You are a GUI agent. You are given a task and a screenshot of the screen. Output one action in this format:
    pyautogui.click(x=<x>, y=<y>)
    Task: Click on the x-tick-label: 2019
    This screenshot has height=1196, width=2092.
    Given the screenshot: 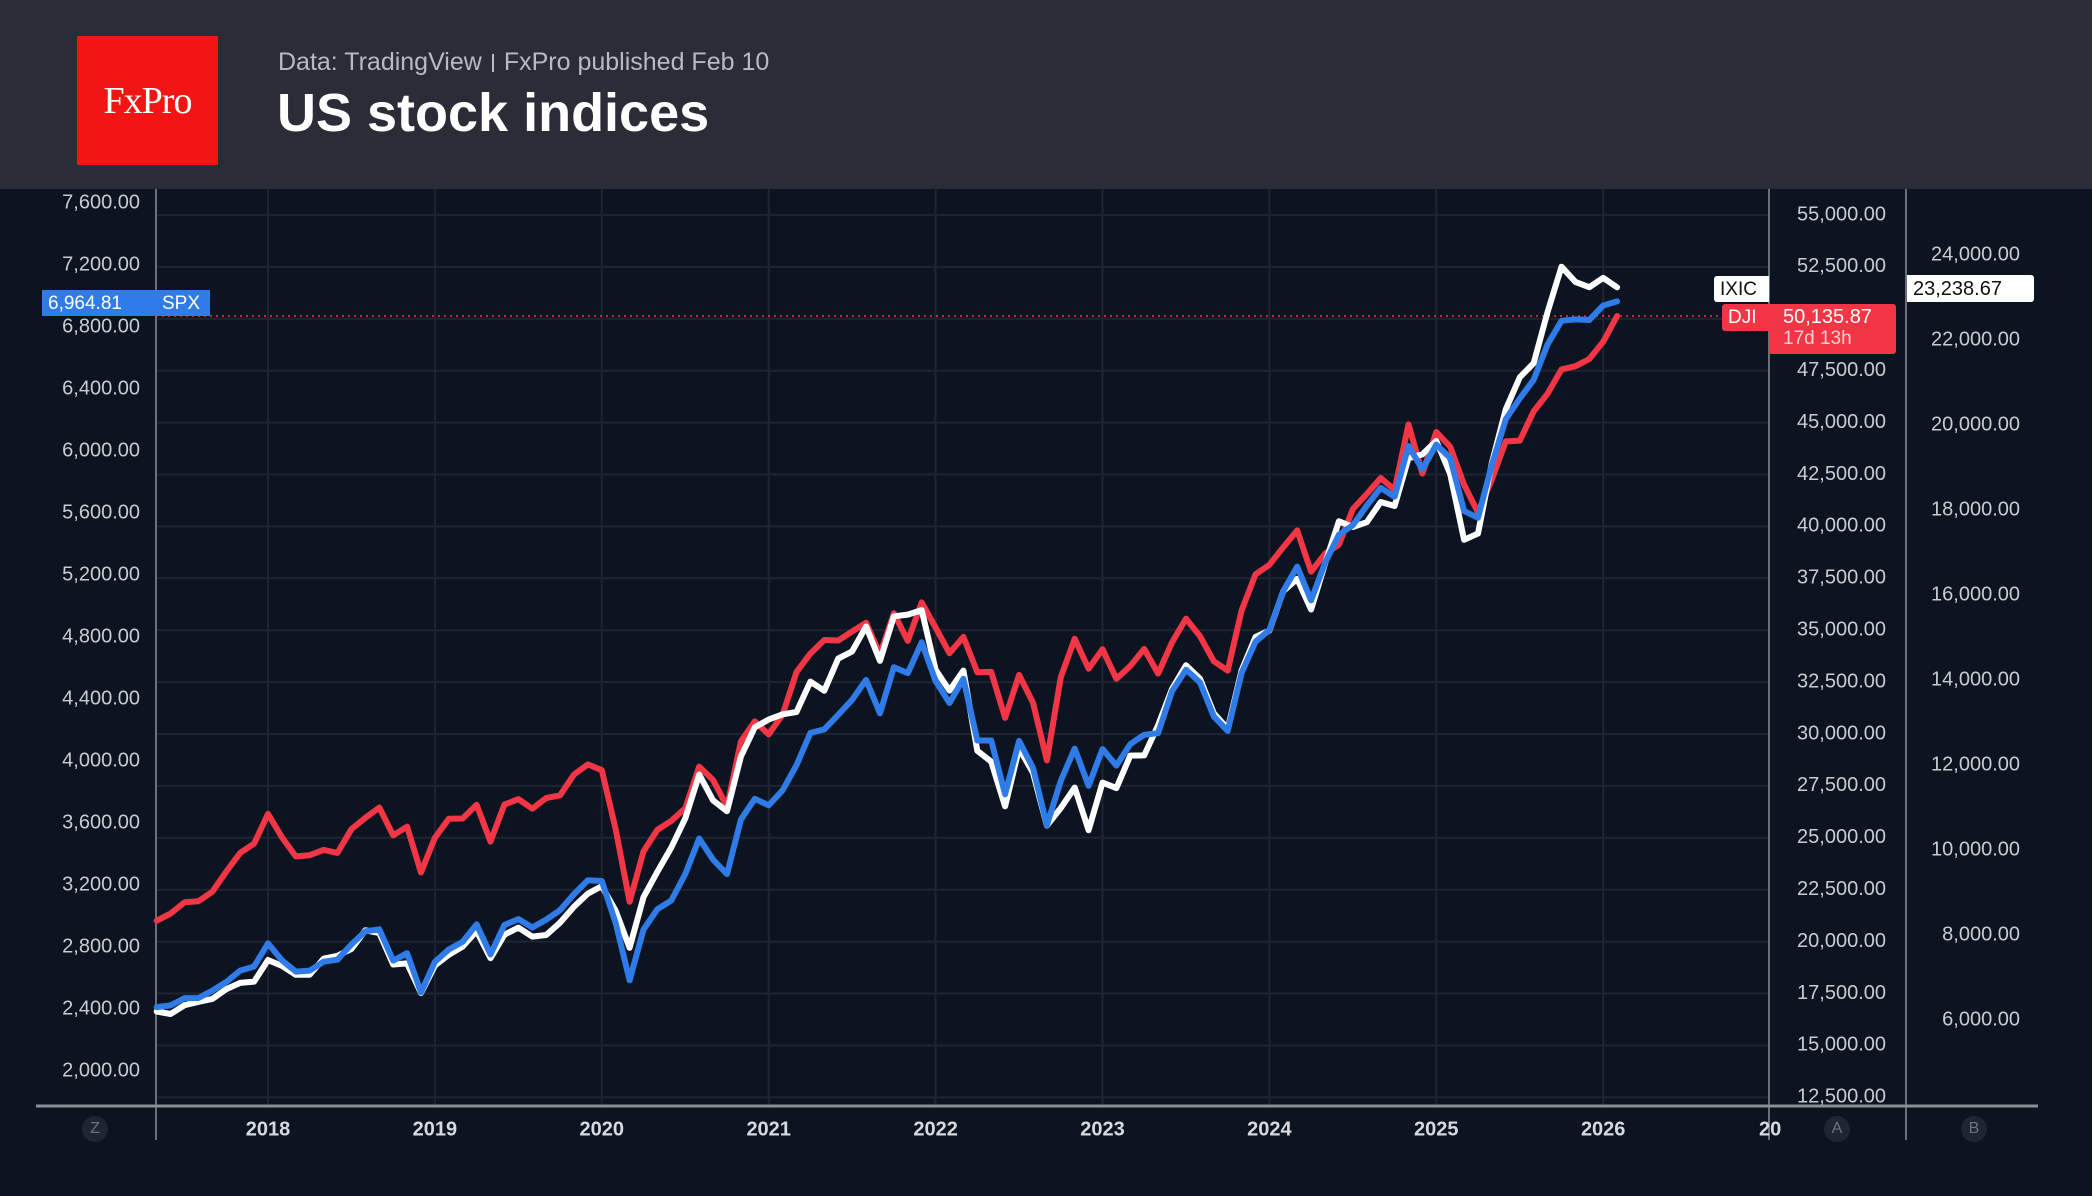 What is the action you would take?
    pyautogui.click(x=435, y=1129)
    